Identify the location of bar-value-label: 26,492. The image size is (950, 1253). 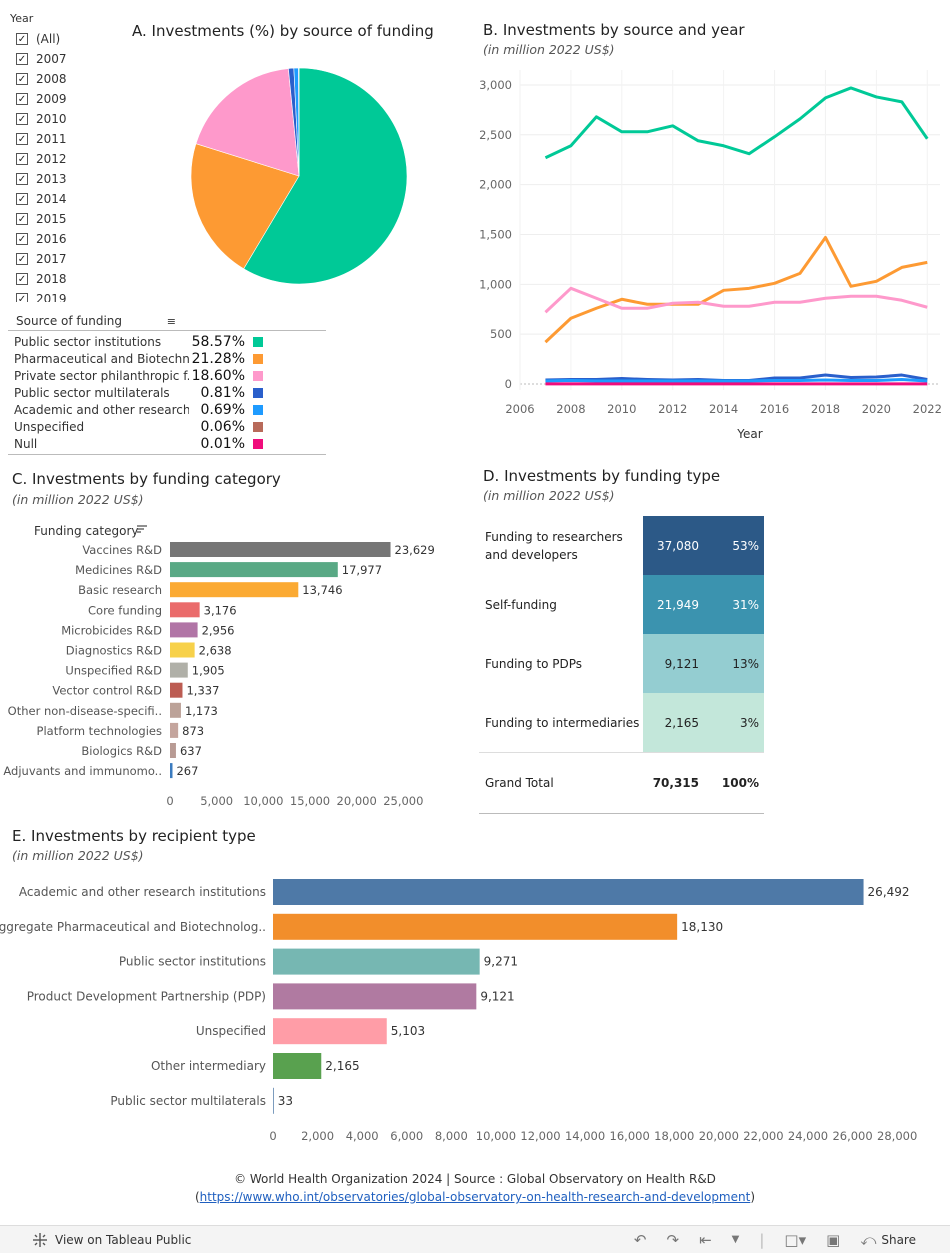
(889, 892).